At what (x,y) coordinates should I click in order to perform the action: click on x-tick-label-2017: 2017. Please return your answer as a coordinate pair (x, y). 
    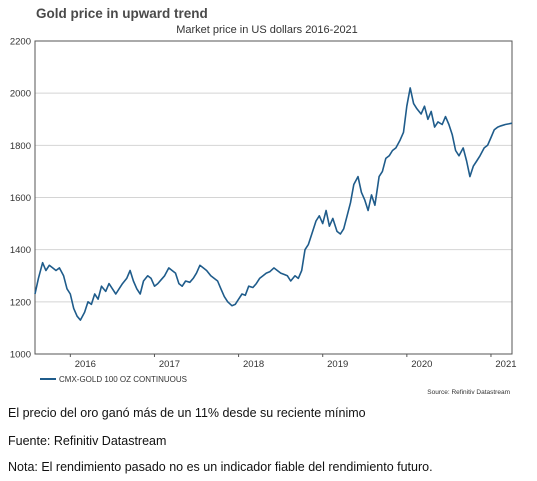
    Looking at the image, I should click on (169, 364).